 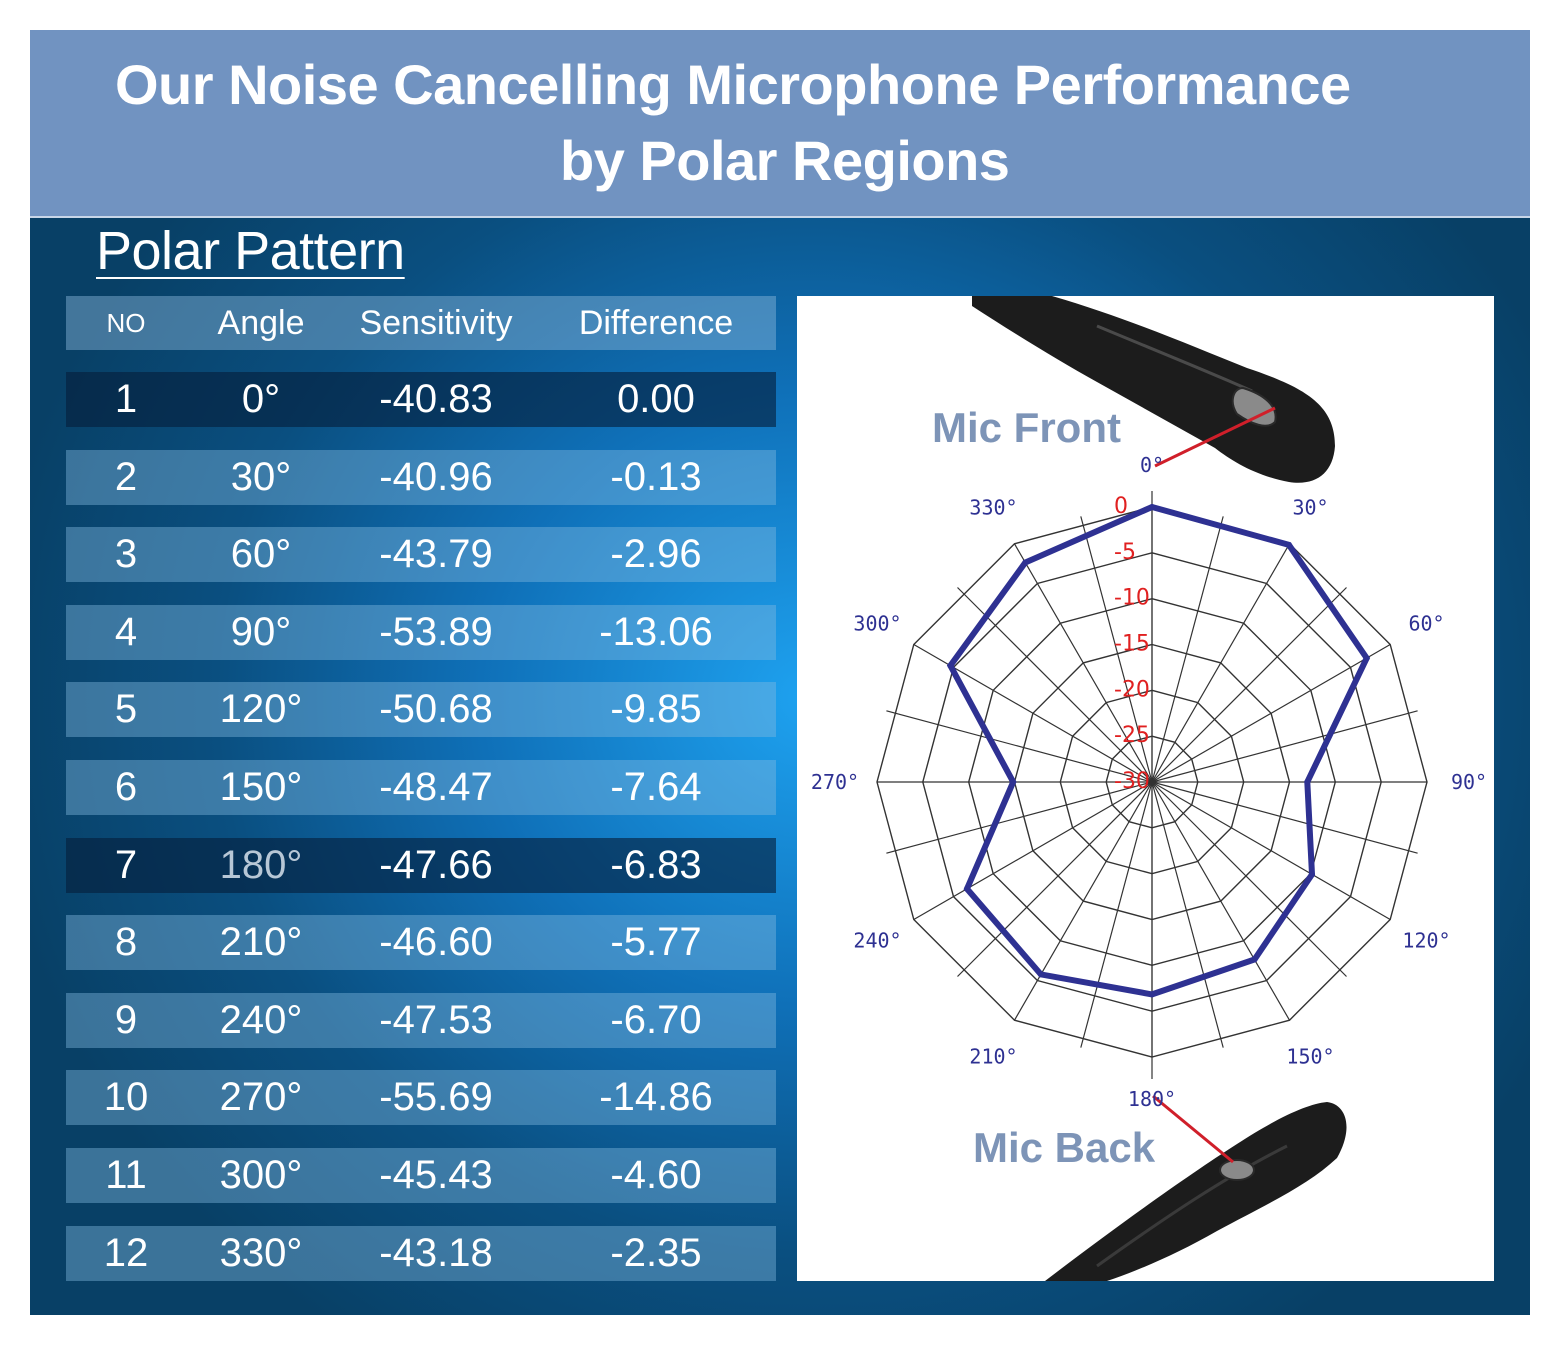 I want to click on row-difference: 0.00, so click(x=656, y=399).